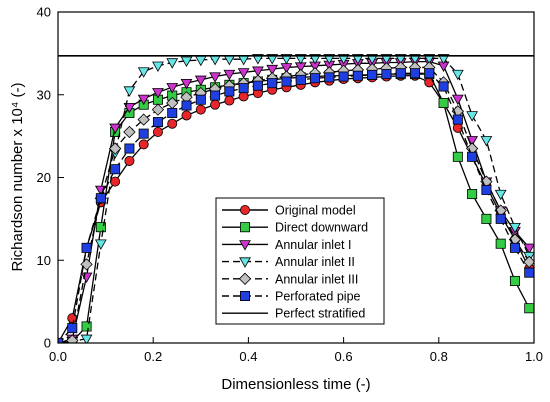 Image resolution: width=550 pixels, height=402 pixels. I want to click on x-axis-title: Dimensionless time (-), so click(295, 384).